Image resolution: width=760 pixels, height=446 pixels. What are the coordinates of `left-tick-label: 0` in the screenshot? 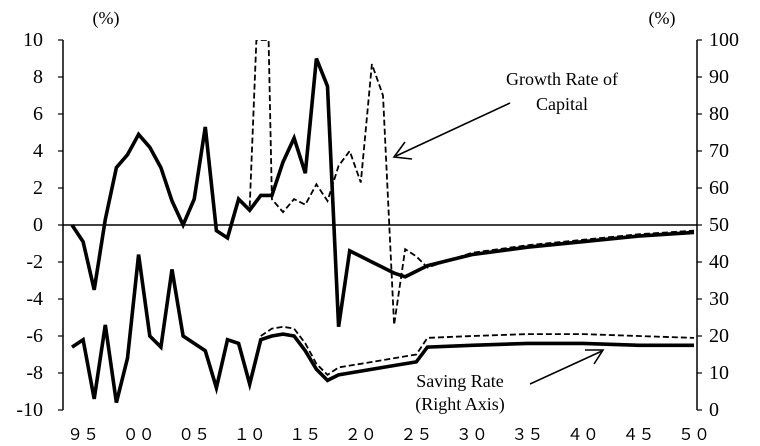 It's located at (38, 225).